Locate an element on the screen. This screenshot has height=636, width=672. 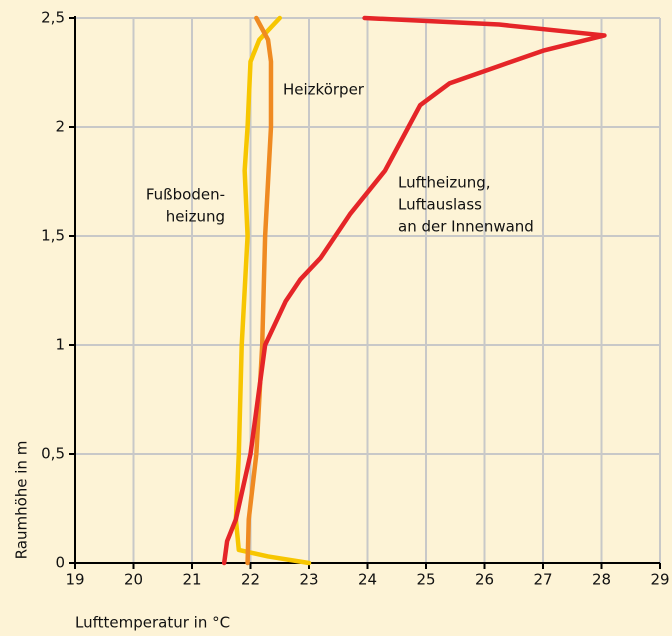
x-tick-label: 27 is located at coordinates (542, 580).